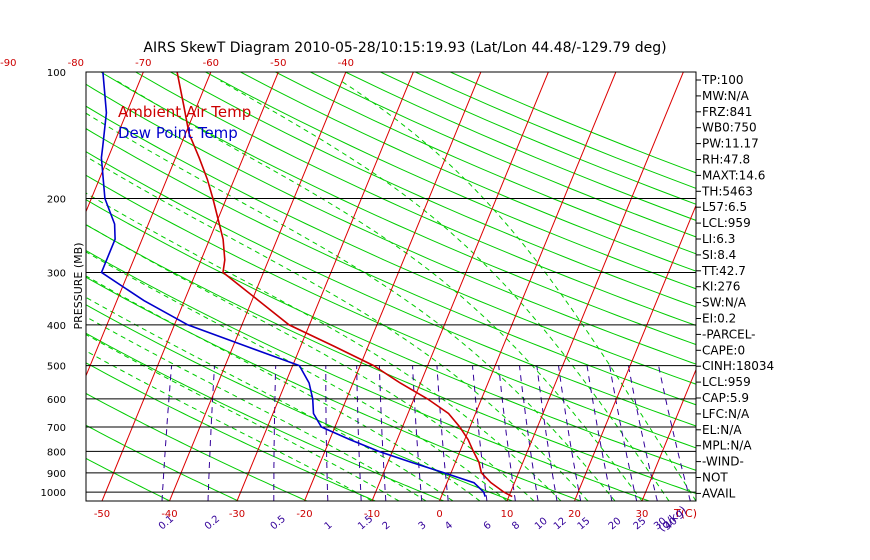 This screenshot has width=870, height=560. What do you see at coordinates (541, 524) in the screenshot?
I see `mixing-ratio-tick-label: 10` at bounding box center [541, 524].